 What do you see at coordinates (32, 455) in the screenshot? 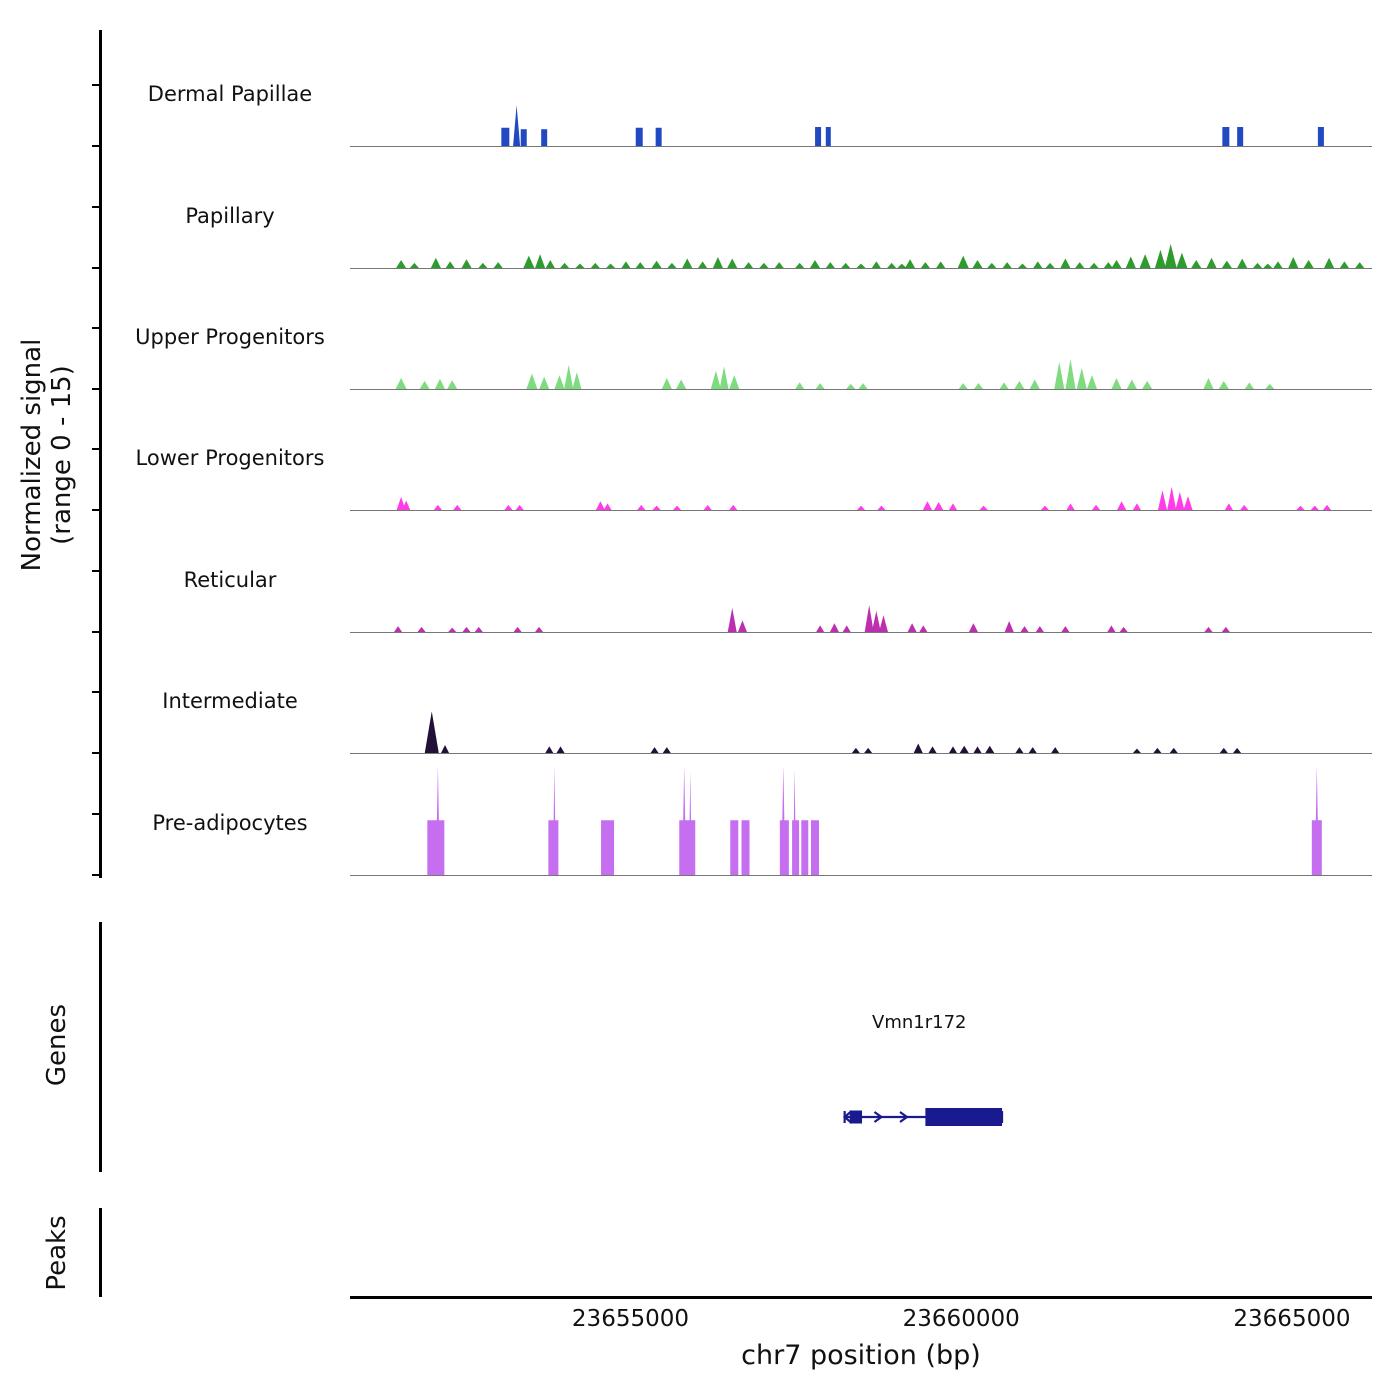
I see `y-axis-label-line1: Normalized signal` at bounding box center [32, 455].